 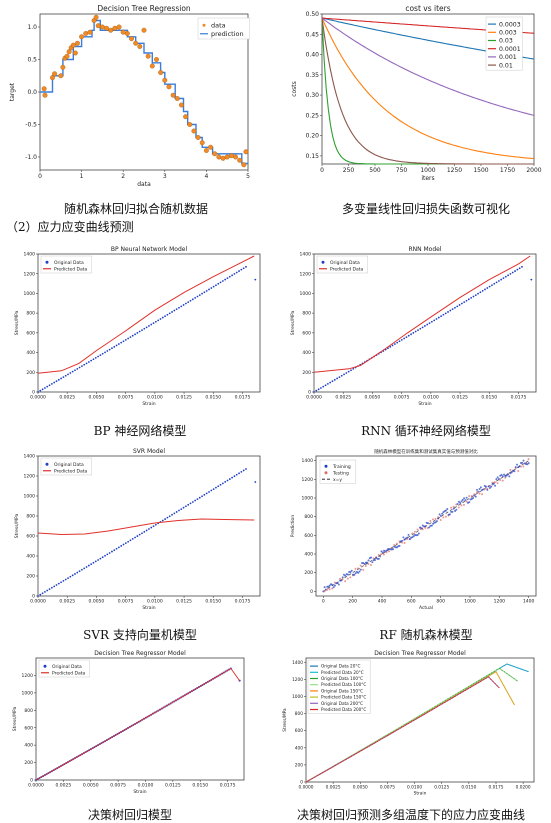 What do you see at coordinates (313, 95) in the screenshot?
I see `y-tick-label: 0.30` at bounding box center [313, 95].